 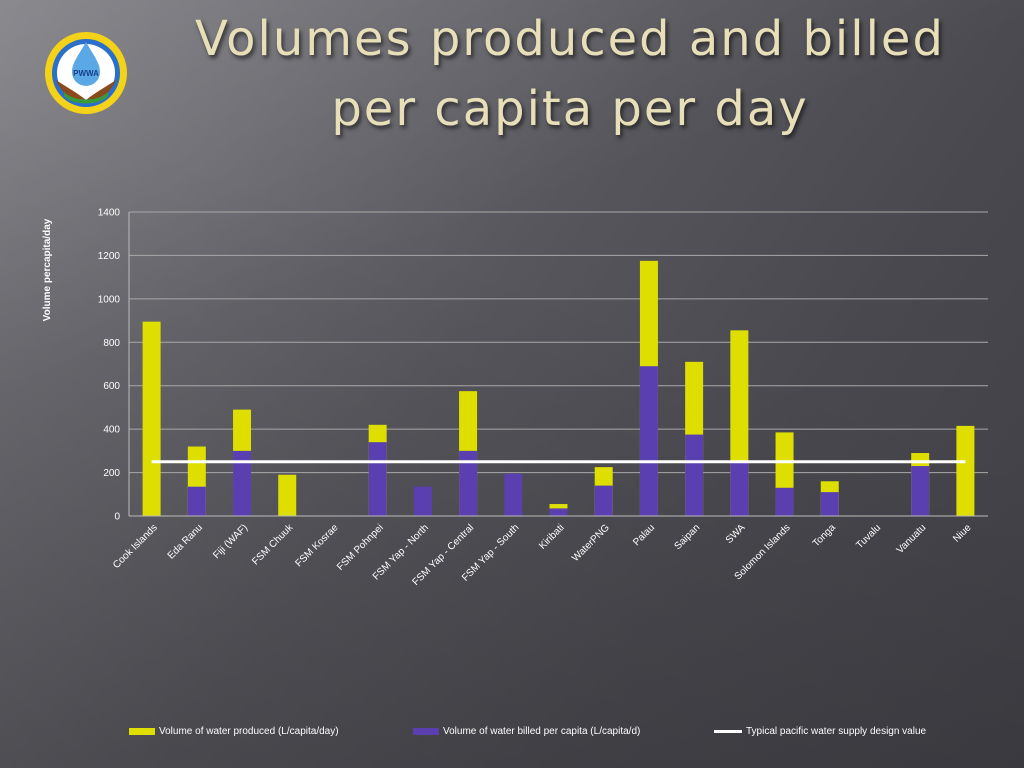 I want to click on x-tick-label: Tuvalu, so click(x=868, y=536).